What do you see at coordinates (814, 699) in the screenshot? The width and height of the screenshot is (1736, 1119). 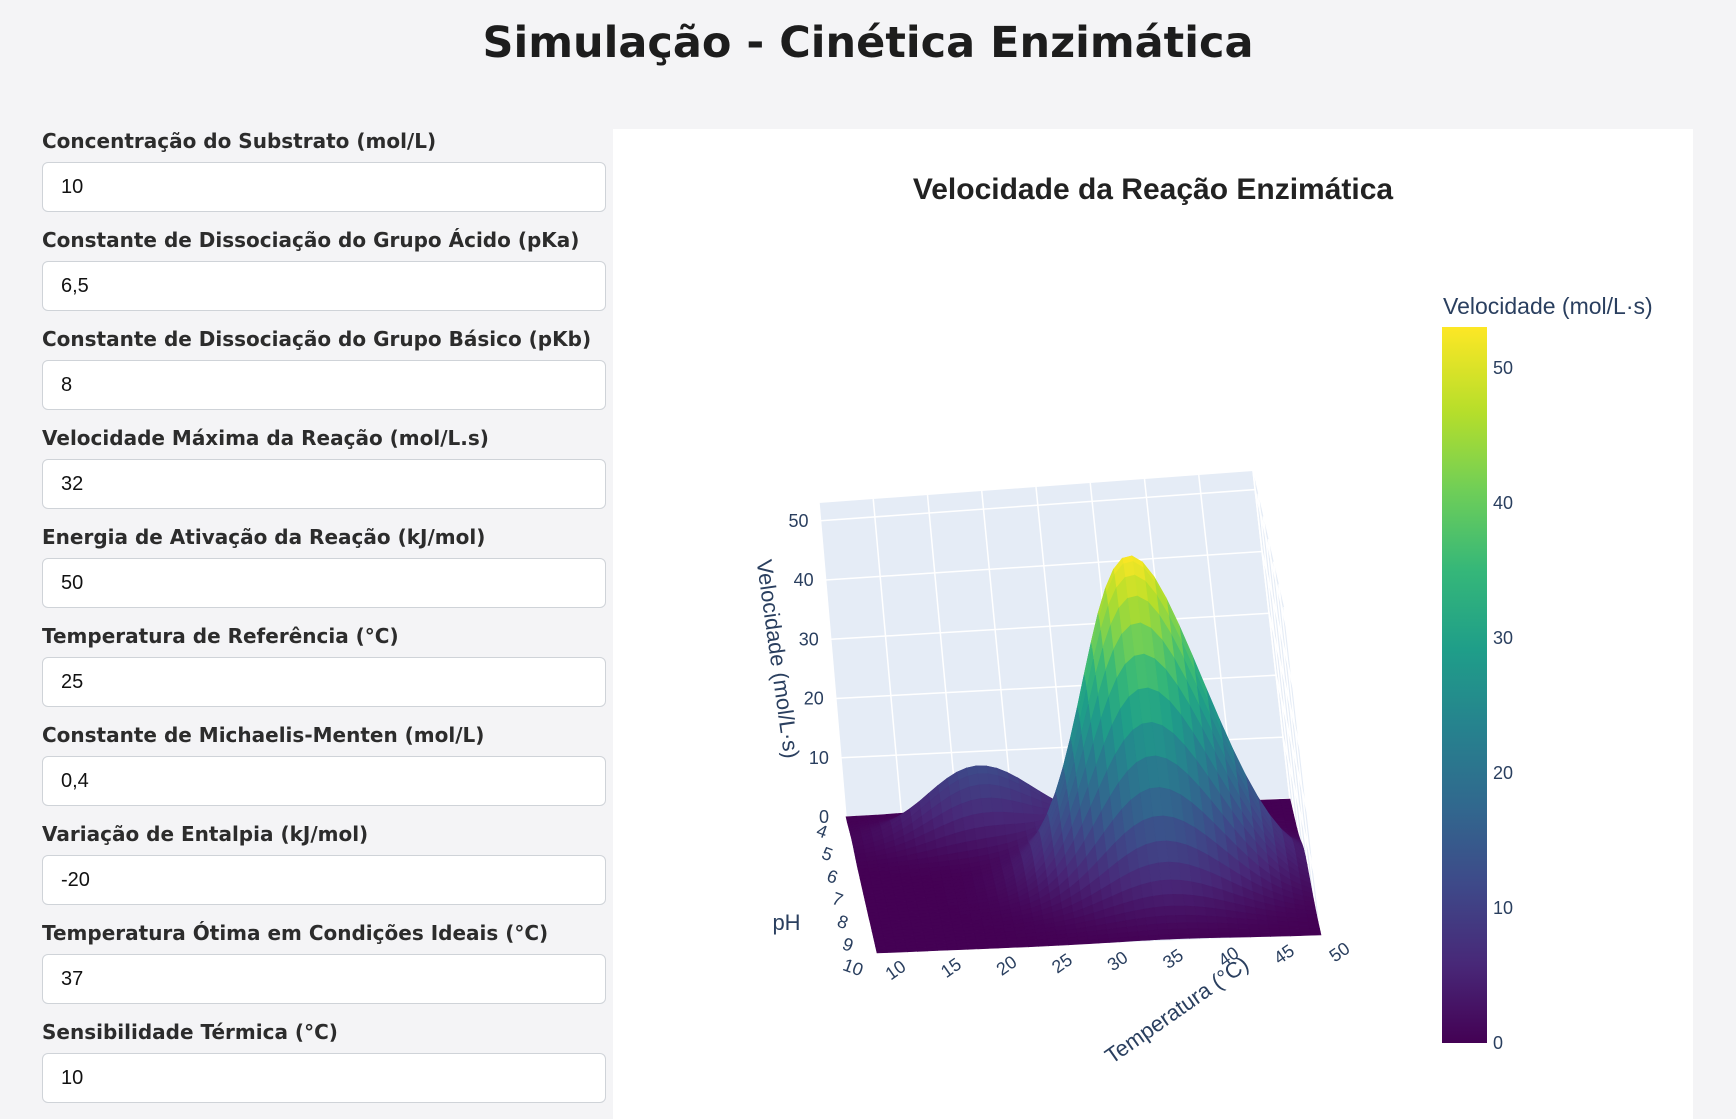 I see `z-tick-label: 20` at bounding box center [814, 699].